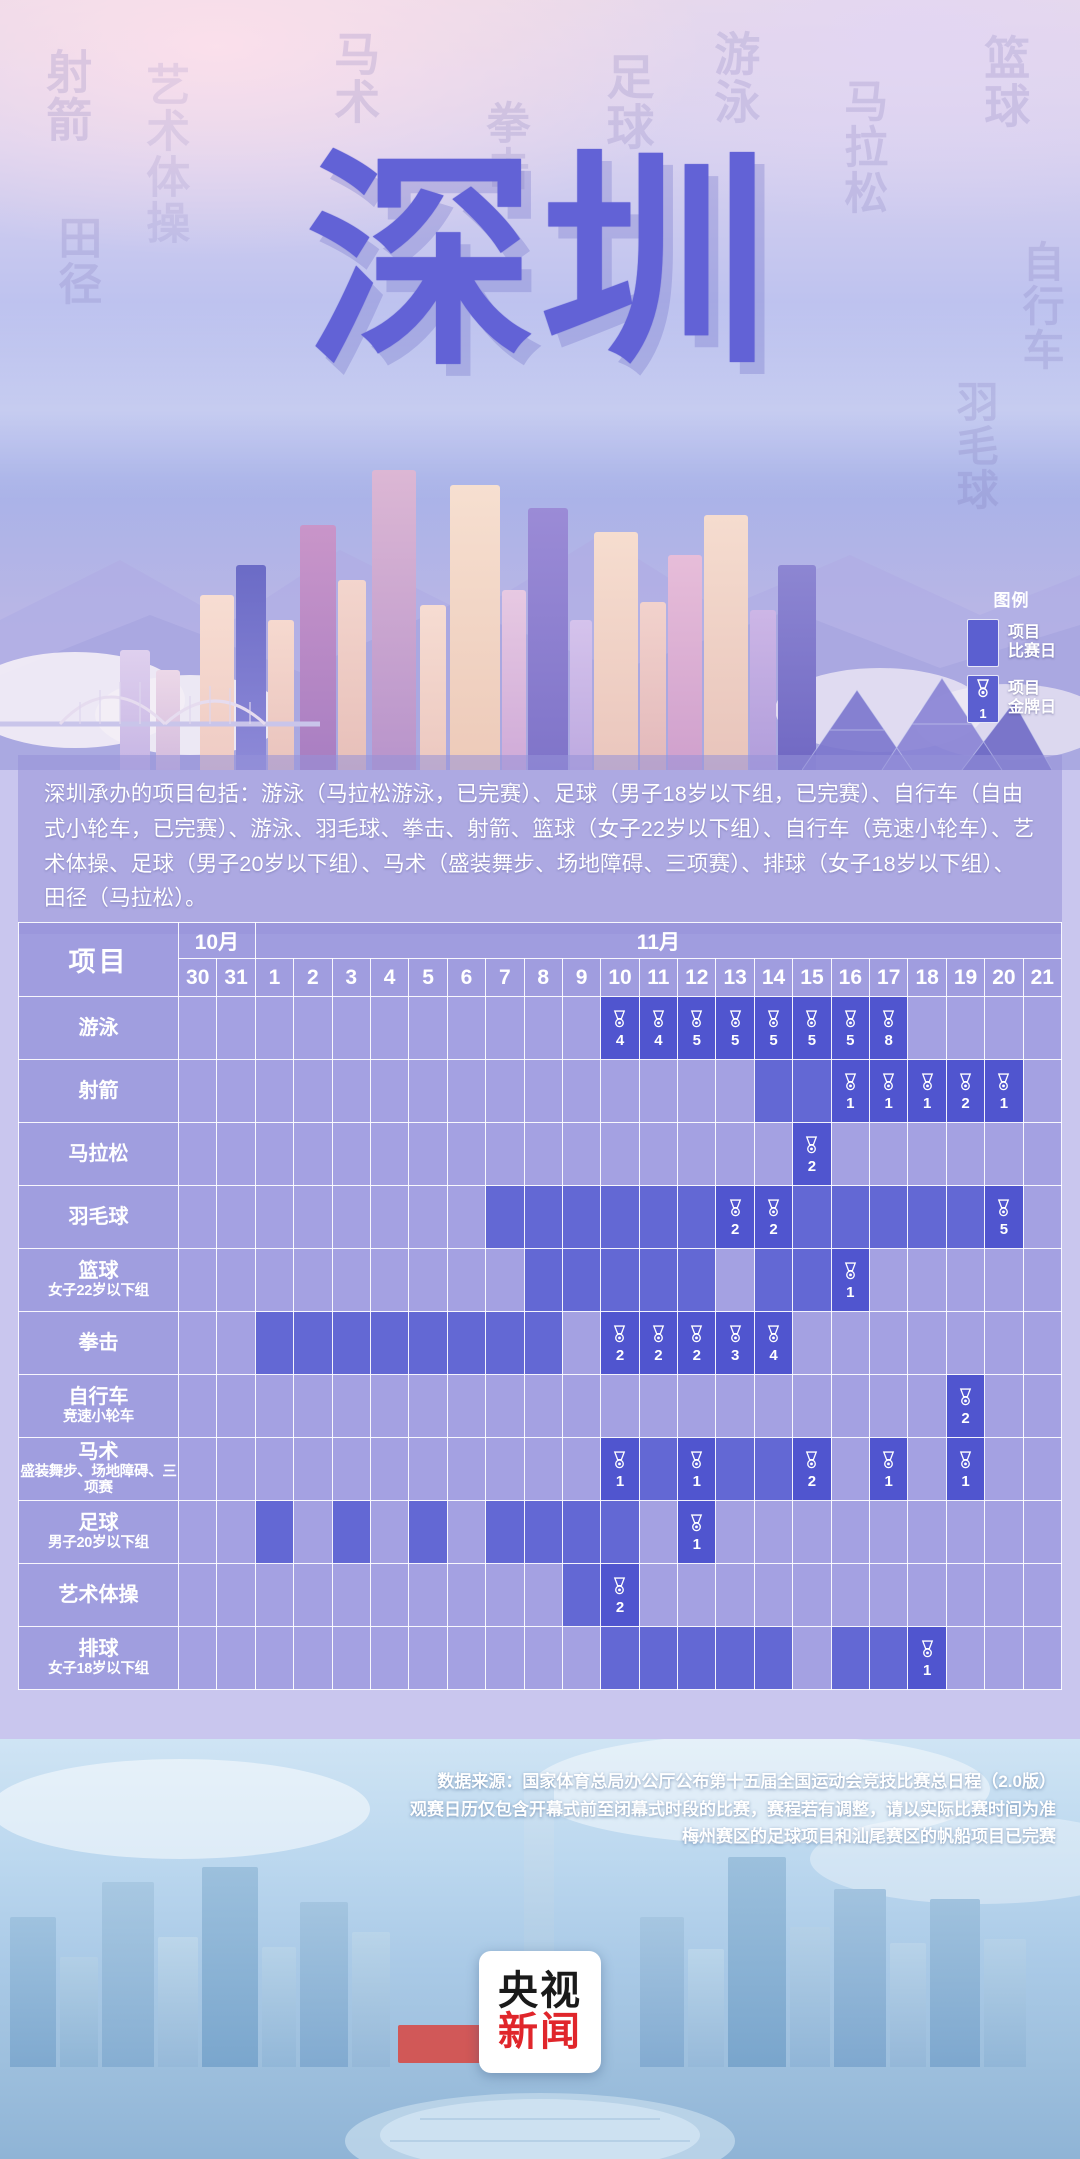 The image size is (1080, 2159). Describe the element at coordinates (1004, 977) in the screenshot. I see `header-day-20: 20` at that location.